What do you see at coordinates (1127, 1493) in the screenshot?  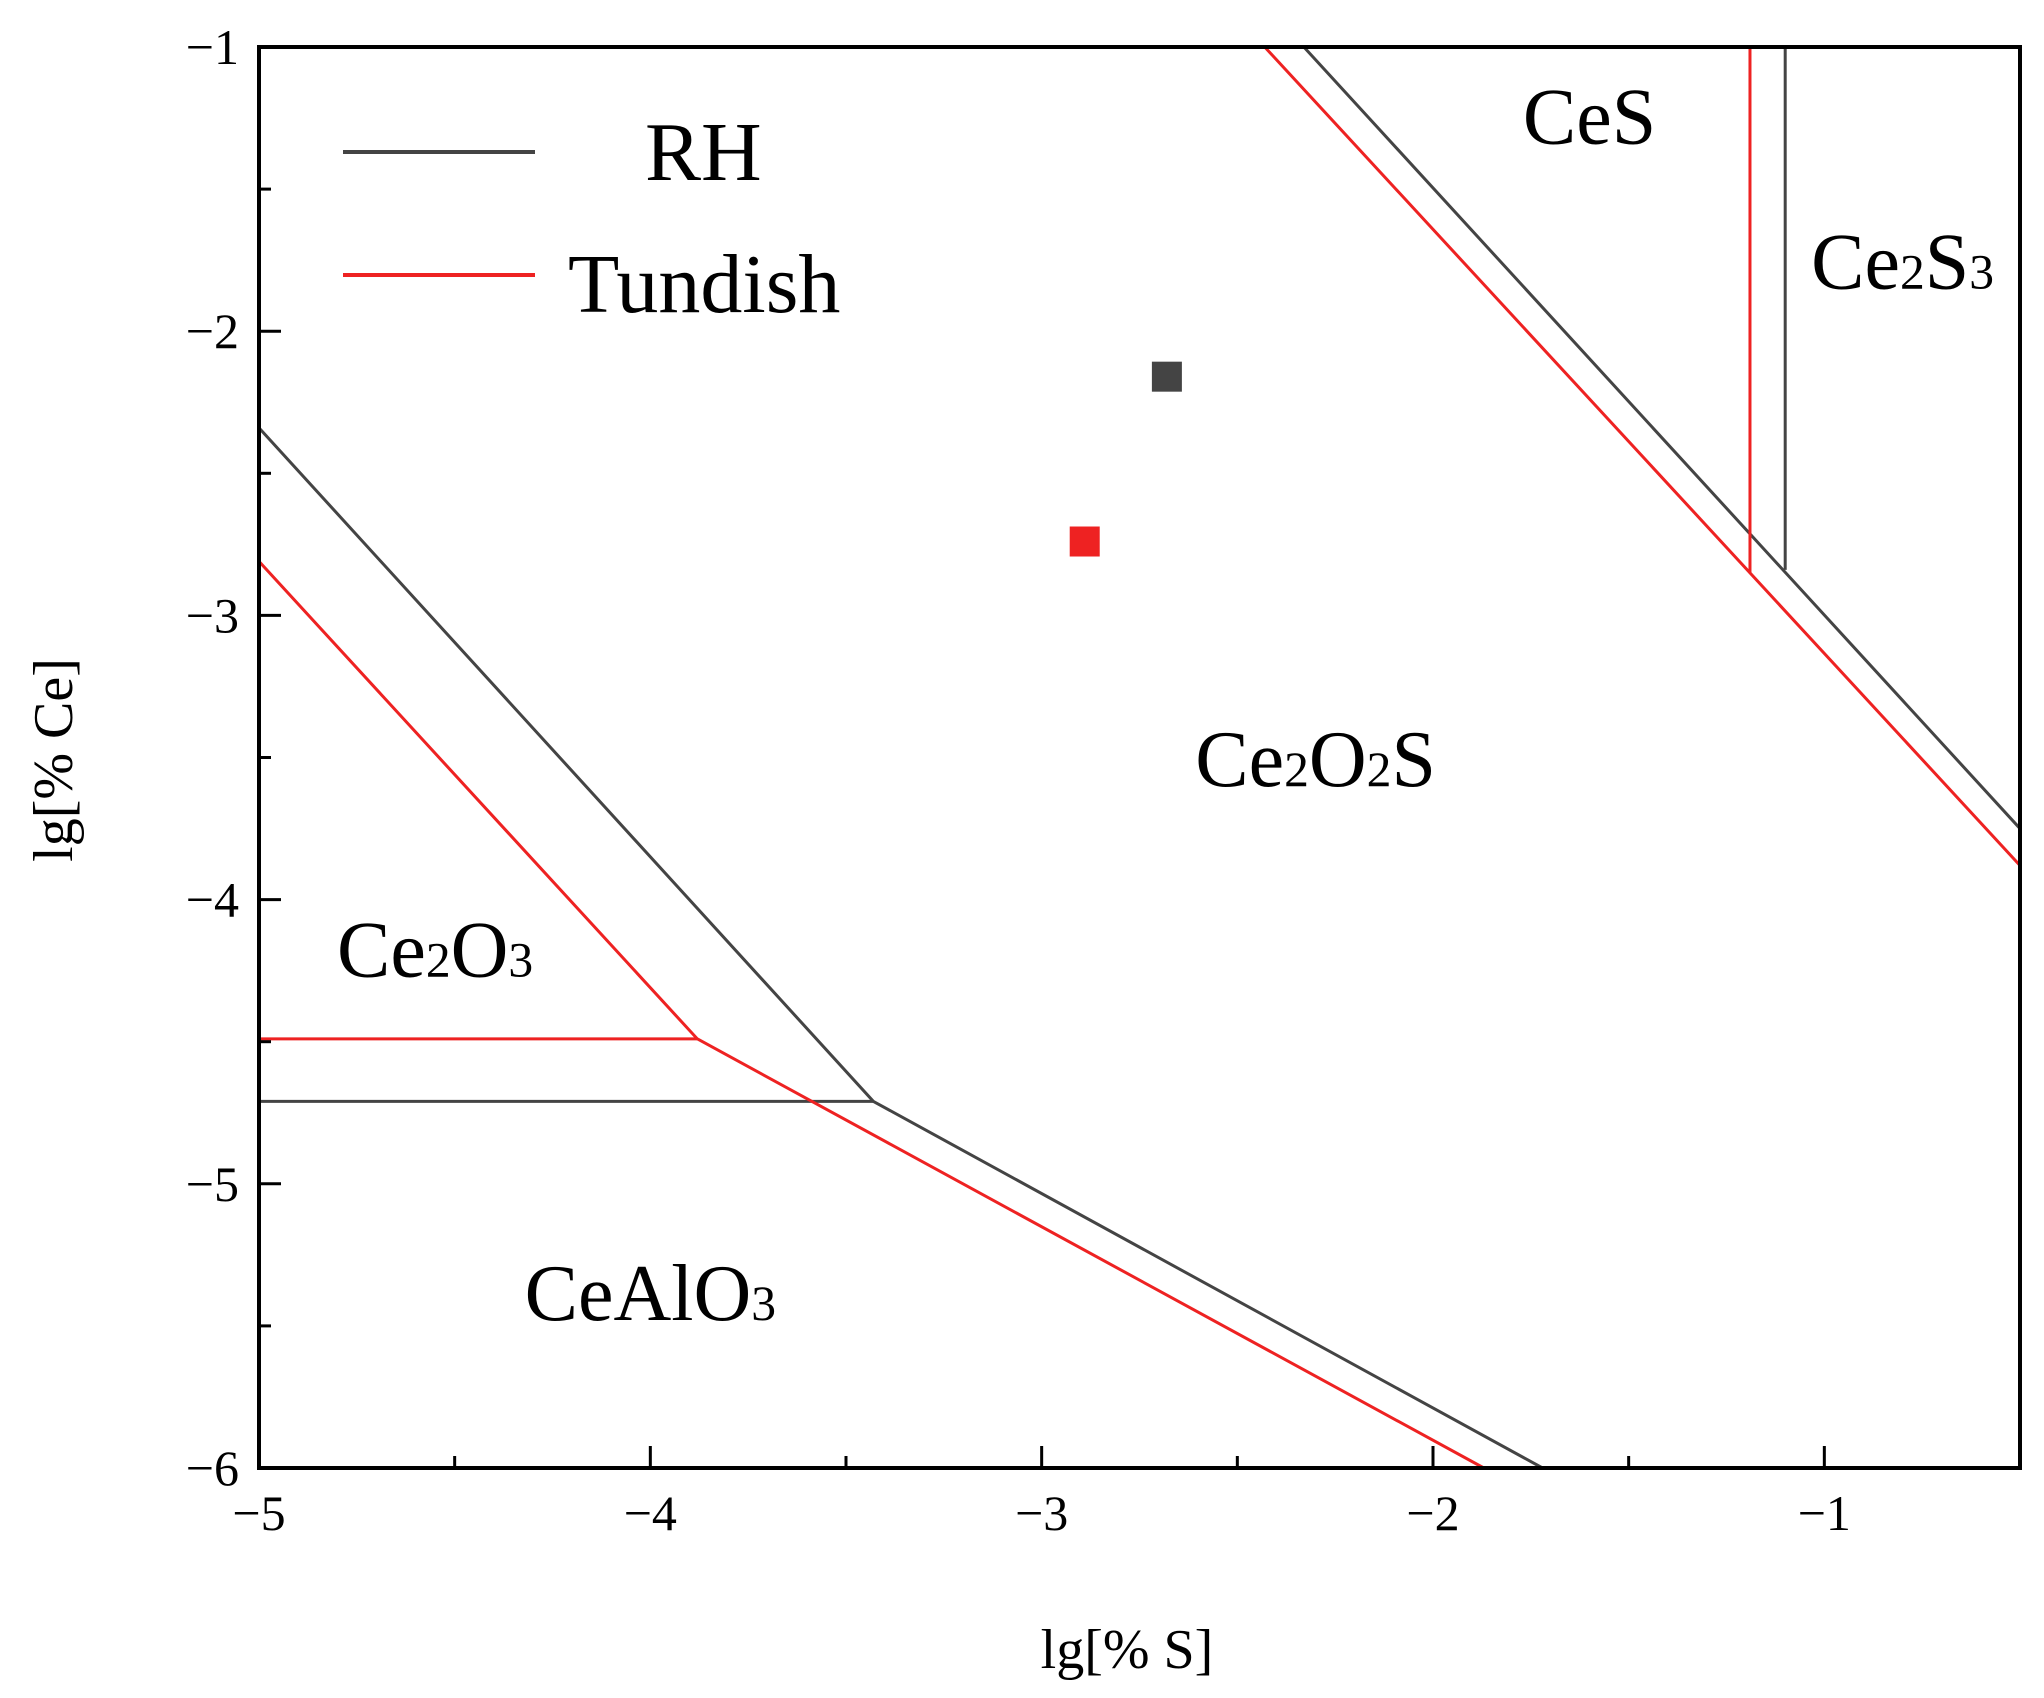 I see `x-axis-ticks: −5 −4 −3 −2 −1` at bounding box center [1127, 1493].